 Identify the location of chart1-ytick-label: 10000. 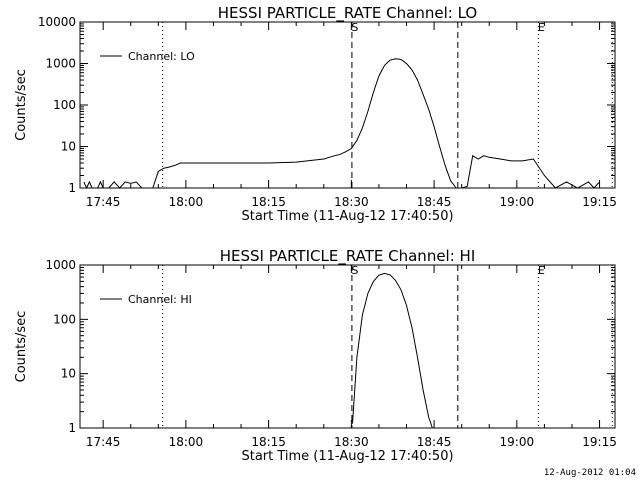
(57, 22).